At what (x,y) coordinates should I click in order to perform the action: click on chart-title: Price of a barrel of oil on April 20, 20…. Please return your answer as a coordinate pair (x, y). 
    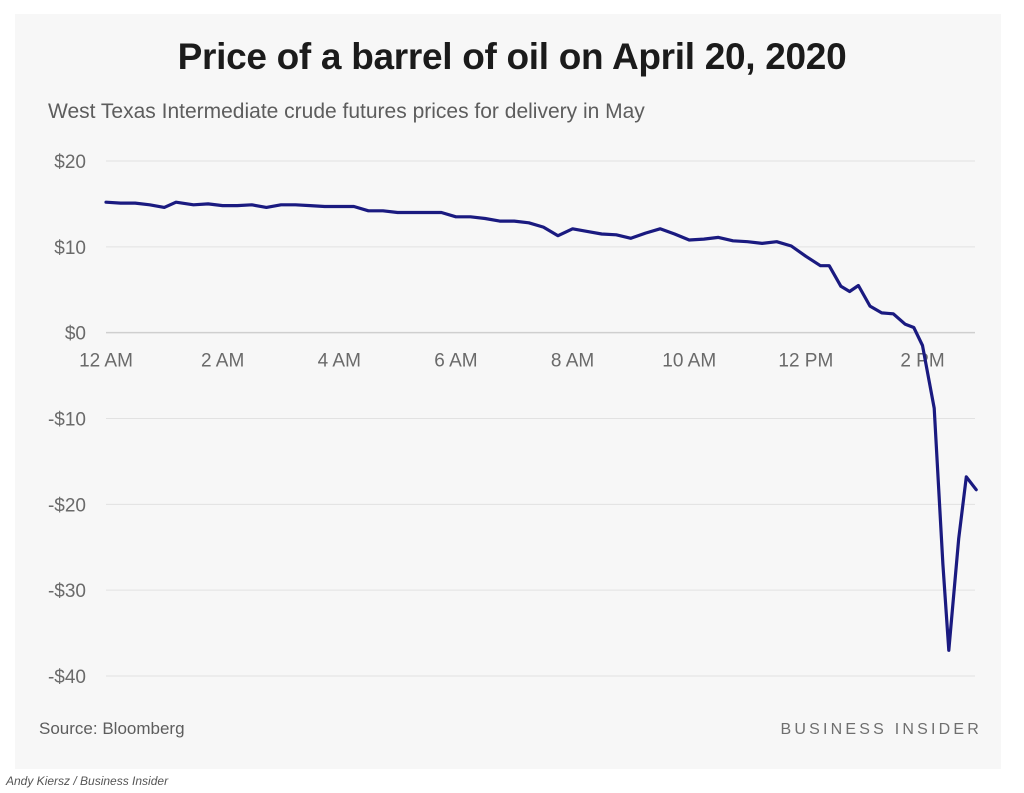
    Looking at the image, I should click on (512, 56).